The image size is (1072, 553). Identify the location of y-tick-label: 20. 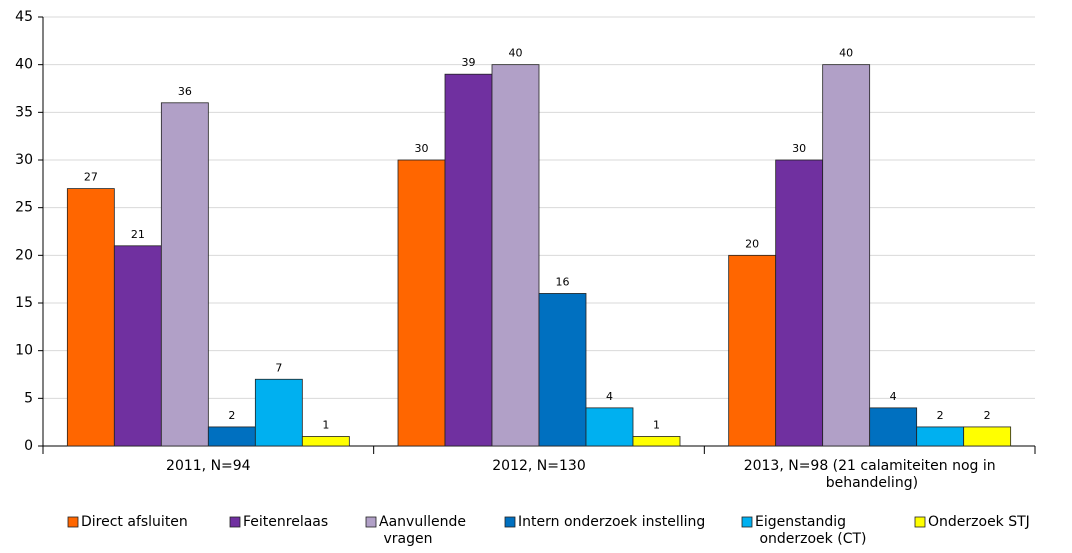
(24, 255).